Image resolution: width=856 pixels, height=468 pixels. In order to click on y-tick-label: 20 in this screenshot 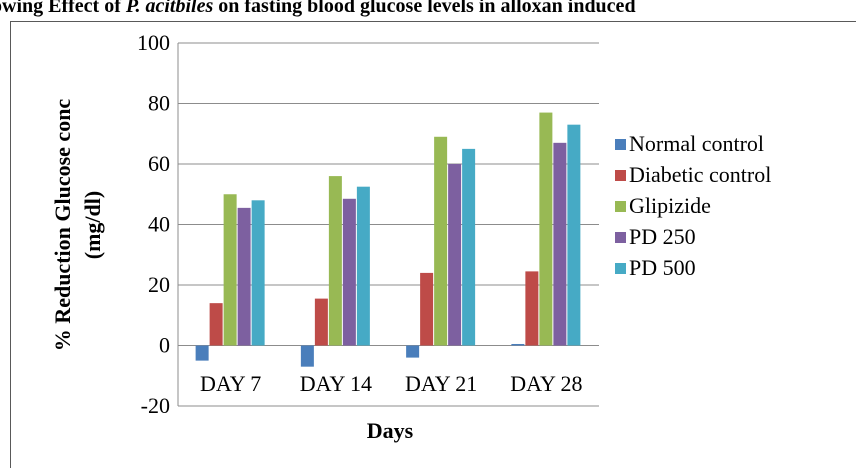, I will do `click(159, 284)`.